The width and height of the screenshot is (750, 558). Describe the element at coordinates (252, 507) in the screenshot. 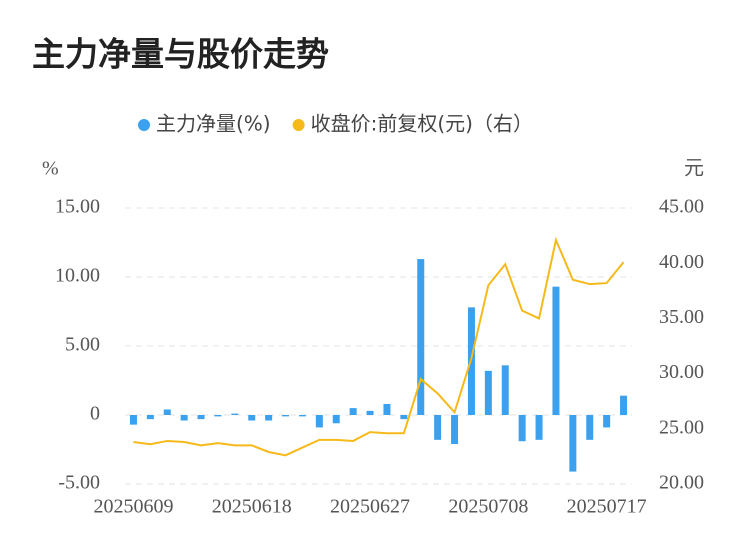

I see `x-tick-label: 20250618` at that location.